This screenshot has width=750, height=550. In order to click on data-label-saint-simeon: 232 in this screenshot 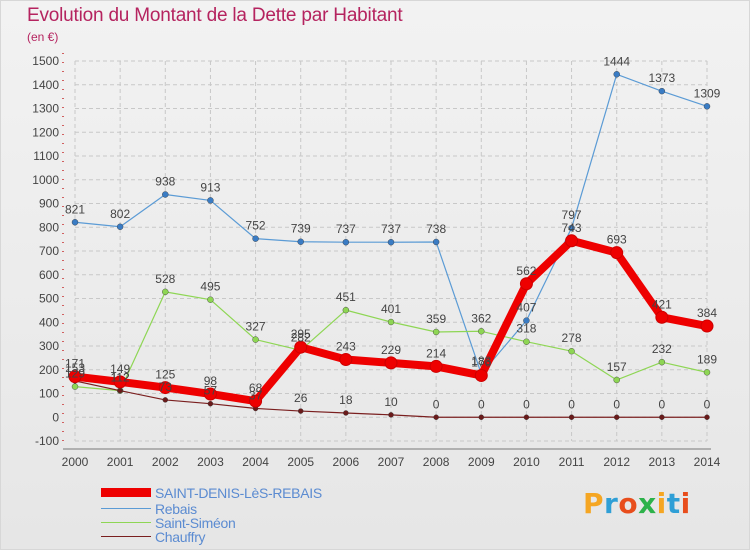, I will do `click(662, 349)`.